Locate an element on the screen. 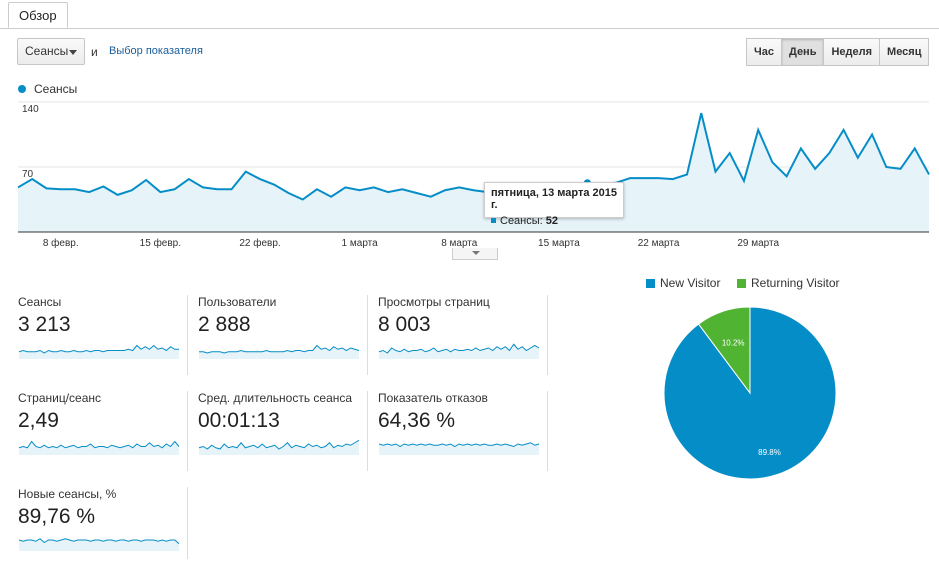 The image size is (939, 569). metric-select: Сеансы is located at coordinates (51, 51).